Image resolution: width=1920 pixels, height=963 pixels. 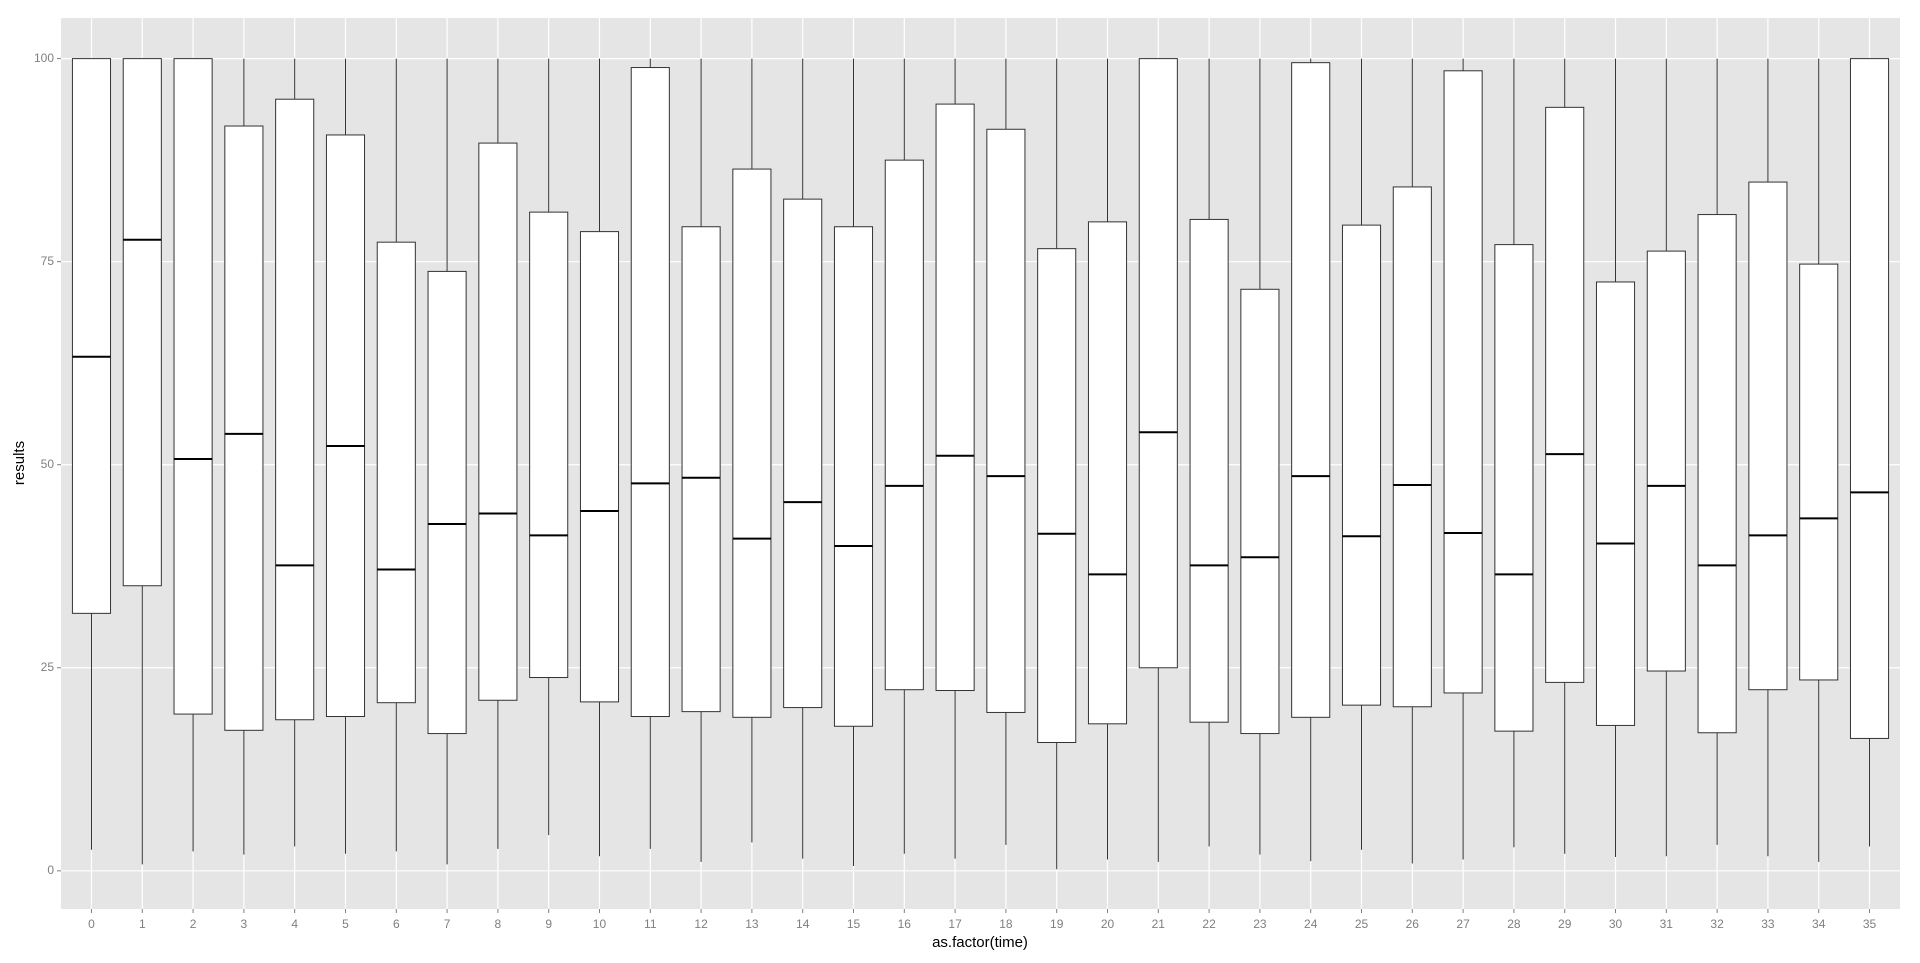 I want to click on x-axis-title: as.factor(time), so click(x=980, y=942).